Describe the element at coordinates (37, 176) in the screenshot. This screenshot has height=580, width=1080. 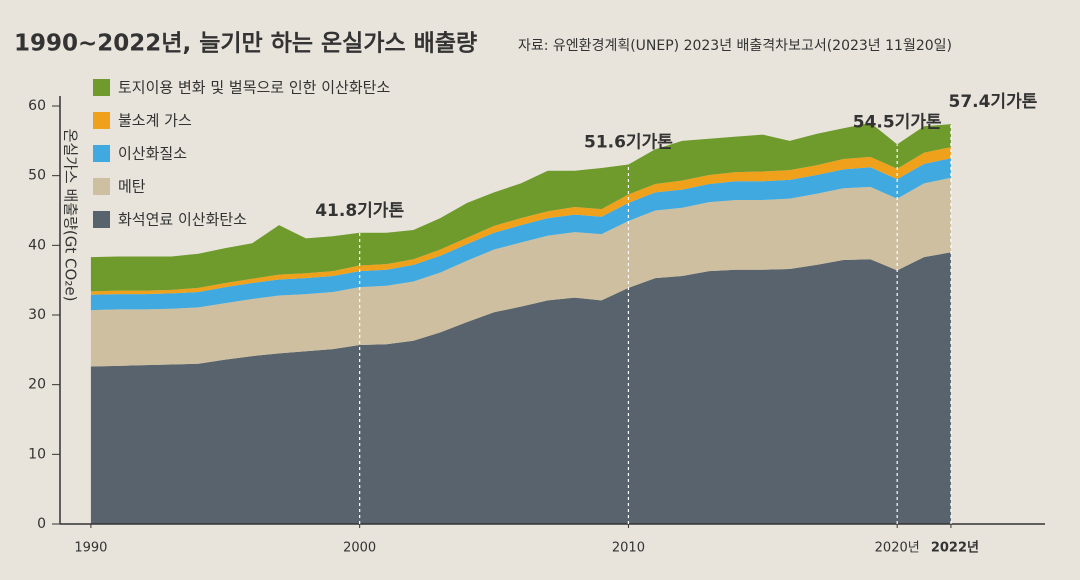
I see `y-tick-label: 50` at that location.